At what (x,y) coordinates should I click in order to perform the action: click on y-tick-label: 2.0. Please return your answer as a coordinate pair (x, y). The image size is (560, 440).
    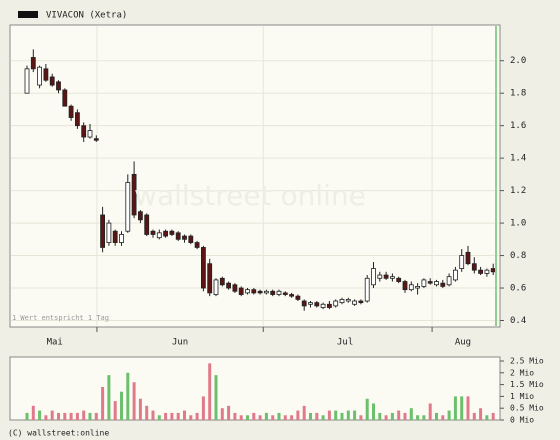
    Looking at the image, I should click on (518, 61).